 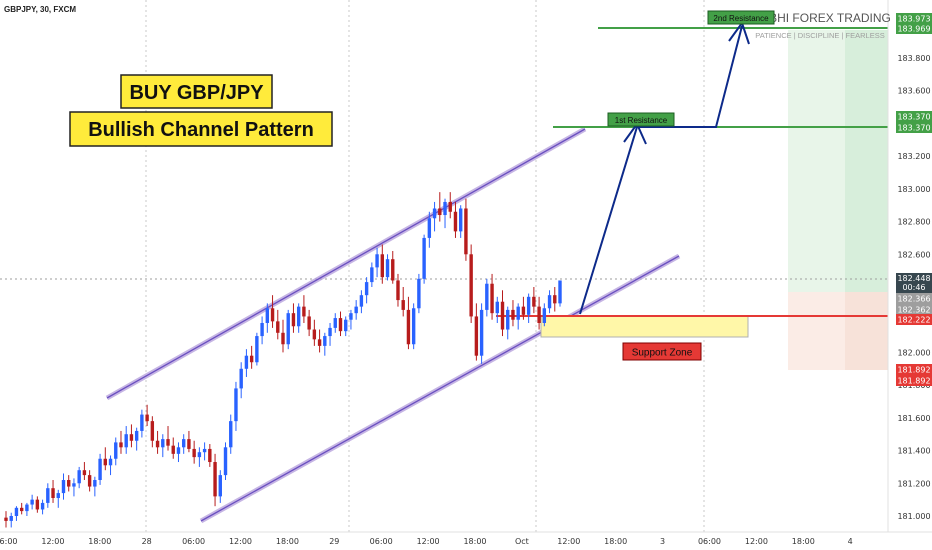 I want to click on support-label: Support Zone, so click(x=662, y=353).